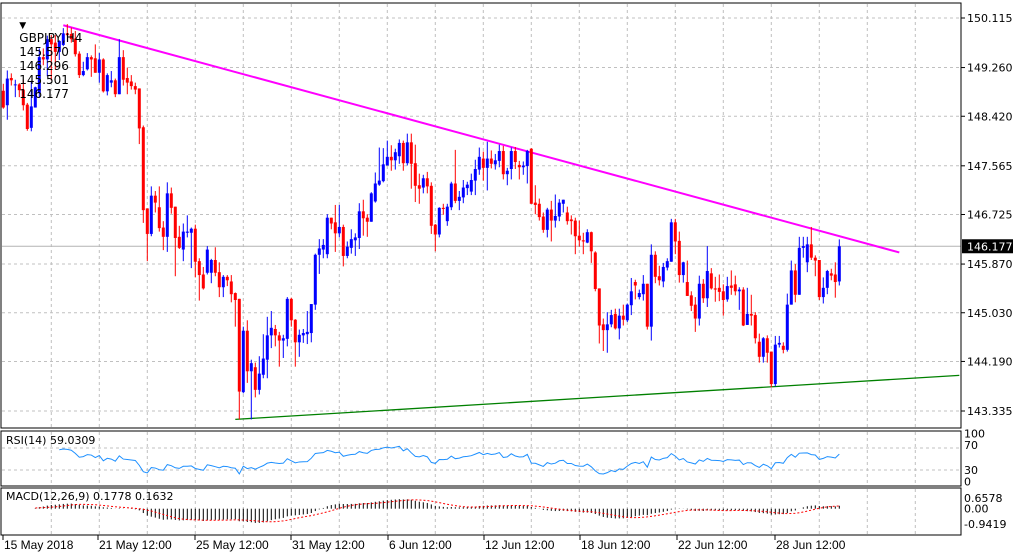  What do you see at coordinates (990, 68) in the screenshot?
I see `price-tick-label: 149.260` at bounding box center [990, 68].